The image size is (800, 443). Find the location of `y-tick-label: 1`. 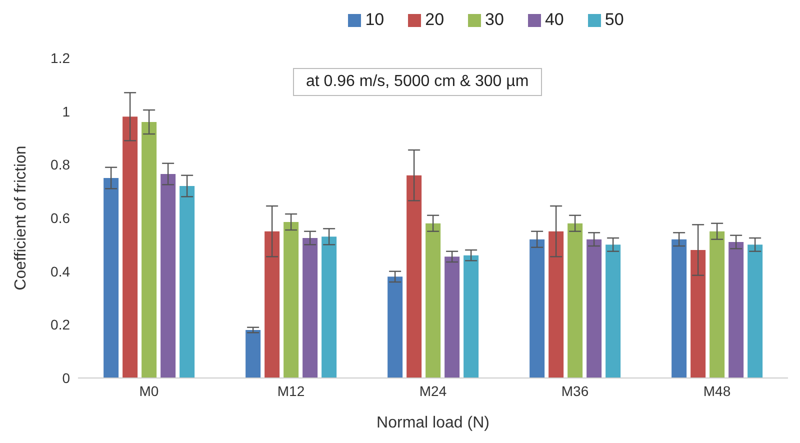

y-tick-label: 1 is located at coordinates (66, 111).